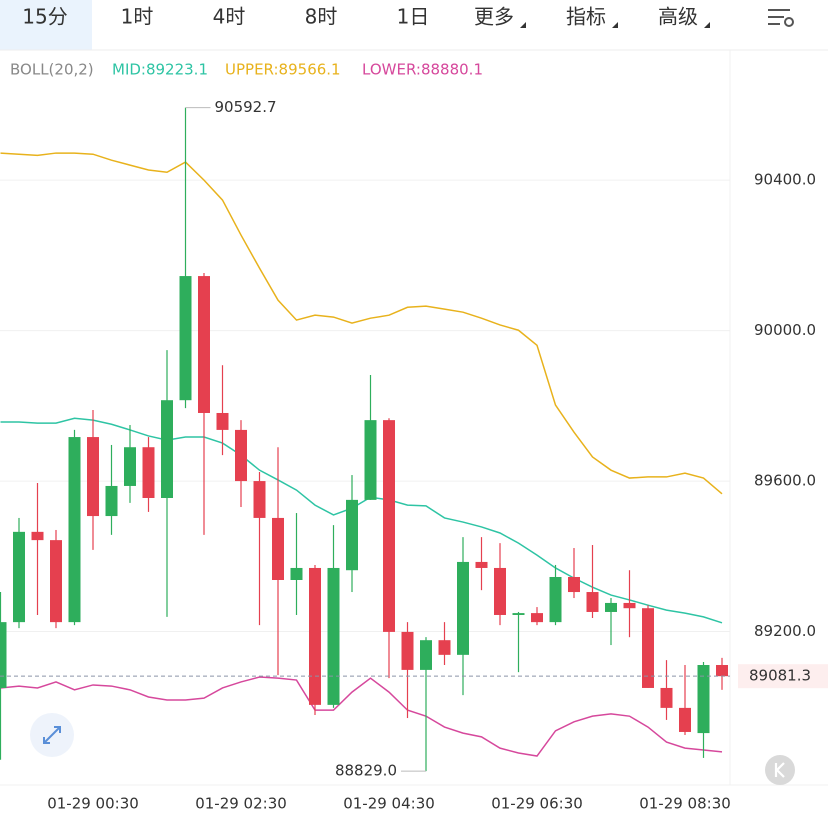 The height and width of the screenshot is (826, 828). I want to click on tab: 指标, so click(586, 17).